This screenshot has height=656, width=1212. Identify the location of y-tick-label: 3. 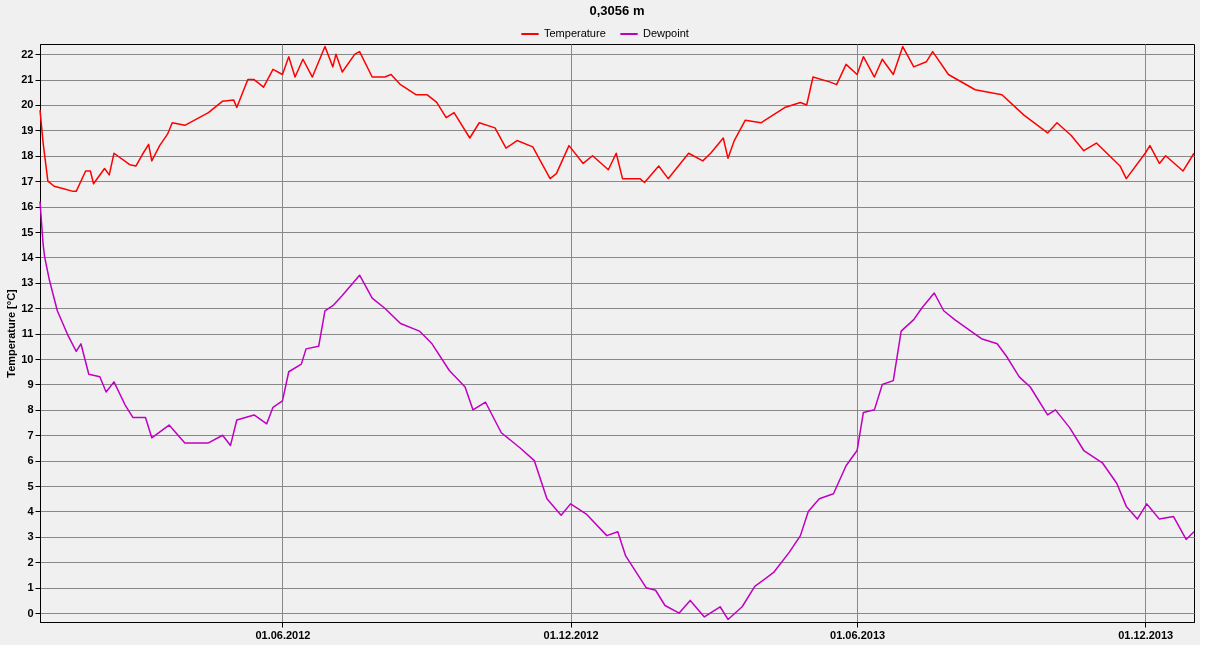
(30, 536).